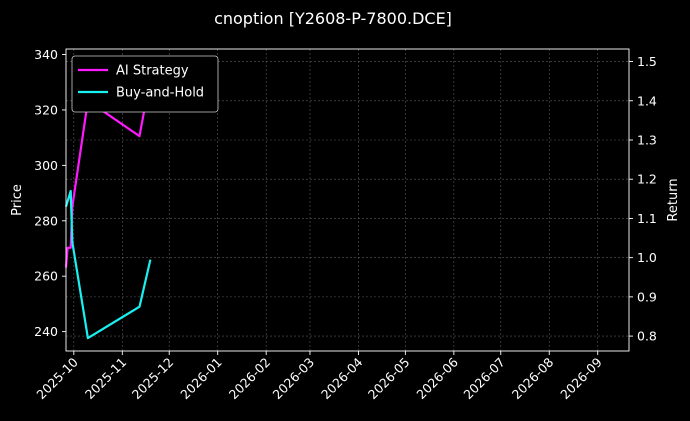 This screenshot has height=421, width=690. I want to click on y2-tick-label: 1.5, so click(647, 61).